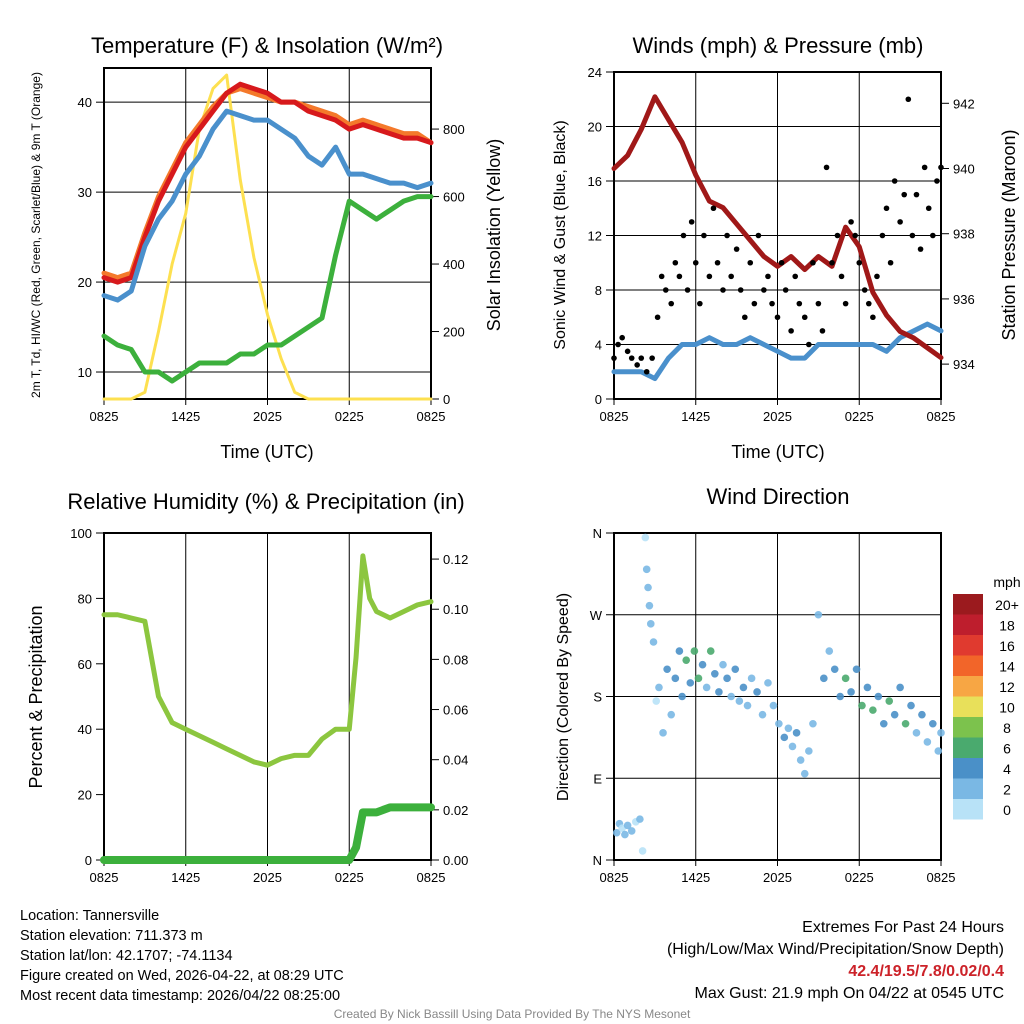 The image size is (1024, 1024). I want to click on y-right-tick-label: 0.00, so click(455, 860).